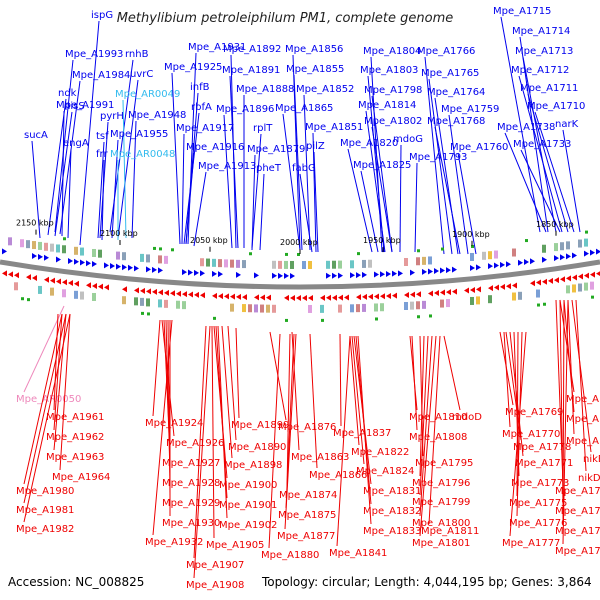 This screenshot has height=600, width=600. Describe the element at coordinates (380, 452) in the screenshot. I see `gene-label: Mpe_A1822` at that location.